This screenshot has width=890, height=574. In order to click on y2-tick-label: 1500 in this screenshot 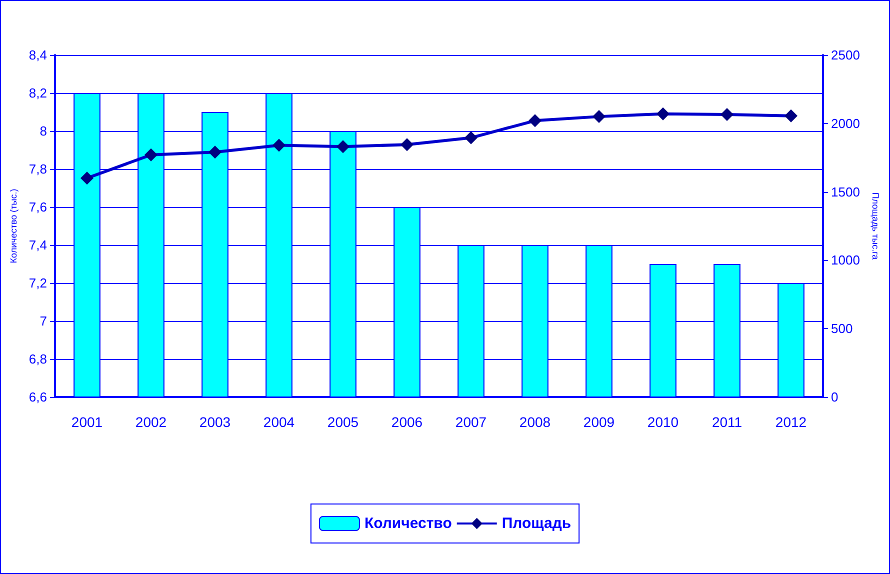, I will do `click(845, 192)`.